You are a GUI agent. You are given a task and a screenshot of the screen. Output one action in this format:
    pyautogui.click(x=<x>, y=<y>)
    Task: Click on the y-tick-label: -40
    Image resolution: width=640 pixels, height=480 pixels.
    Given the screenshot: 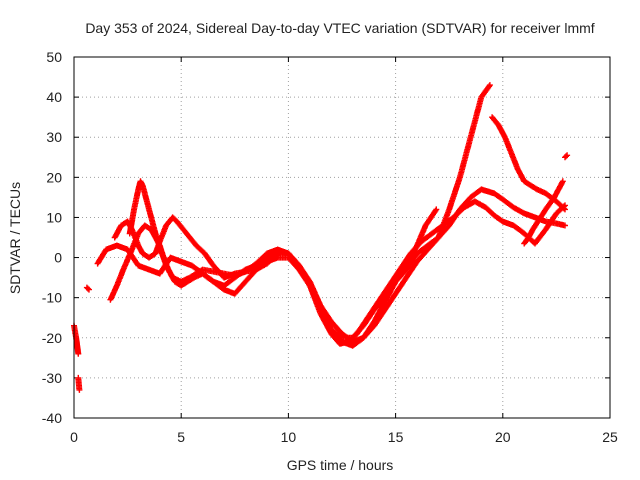 What is the action you would take?
    pyautogui.click(x=52, y=418)
    